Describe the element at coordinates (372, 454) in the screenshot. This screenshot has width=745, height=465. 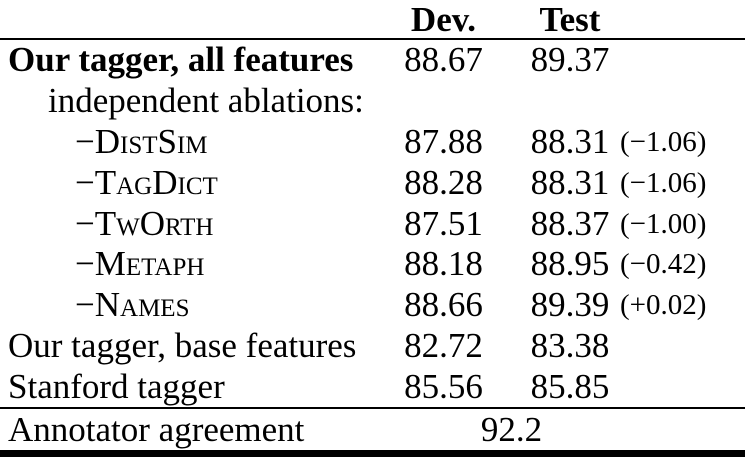
I see `bottom-rule` at that location.